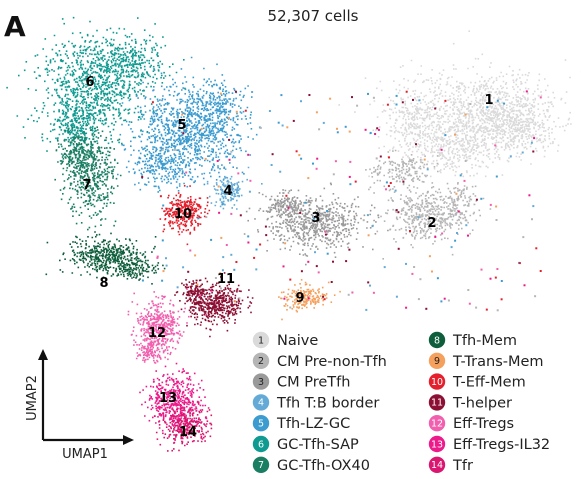 The height and width of the screenshot is (479, 581). I want to click on legend-number: 5, so click(261, 424).